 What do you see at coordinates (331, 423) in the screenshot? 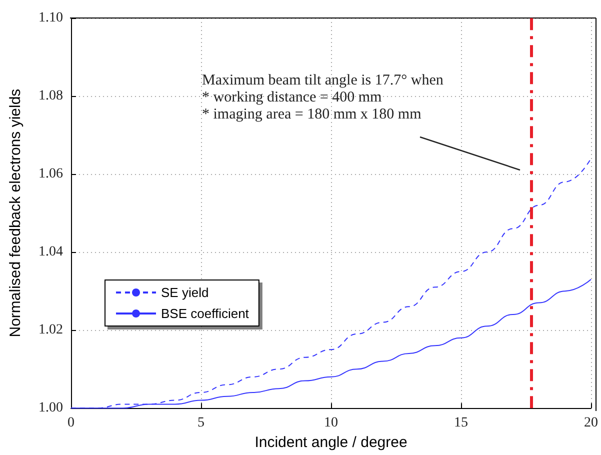
I see `x-tick-label: 10` at bounding box center [331, 423].